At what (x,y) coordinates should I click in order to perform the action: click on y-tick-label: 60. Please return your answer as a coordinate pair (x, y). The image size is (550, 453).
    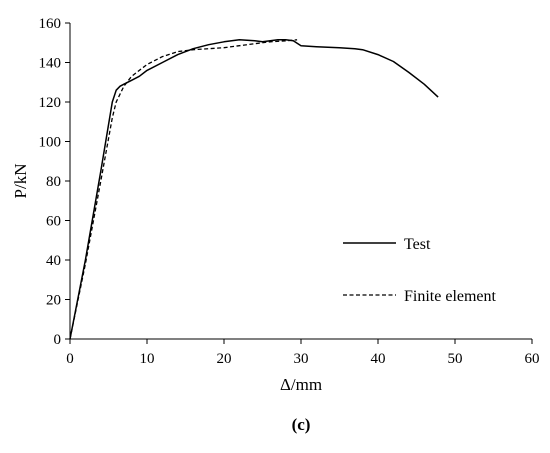
    Looking at the image, I should click on (53, 222).